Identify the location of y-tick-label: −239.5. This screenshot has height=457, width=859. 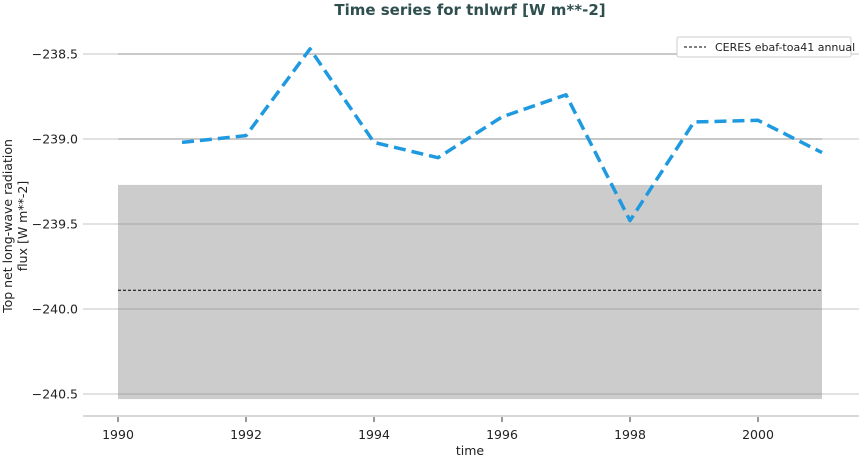
(55, 224).